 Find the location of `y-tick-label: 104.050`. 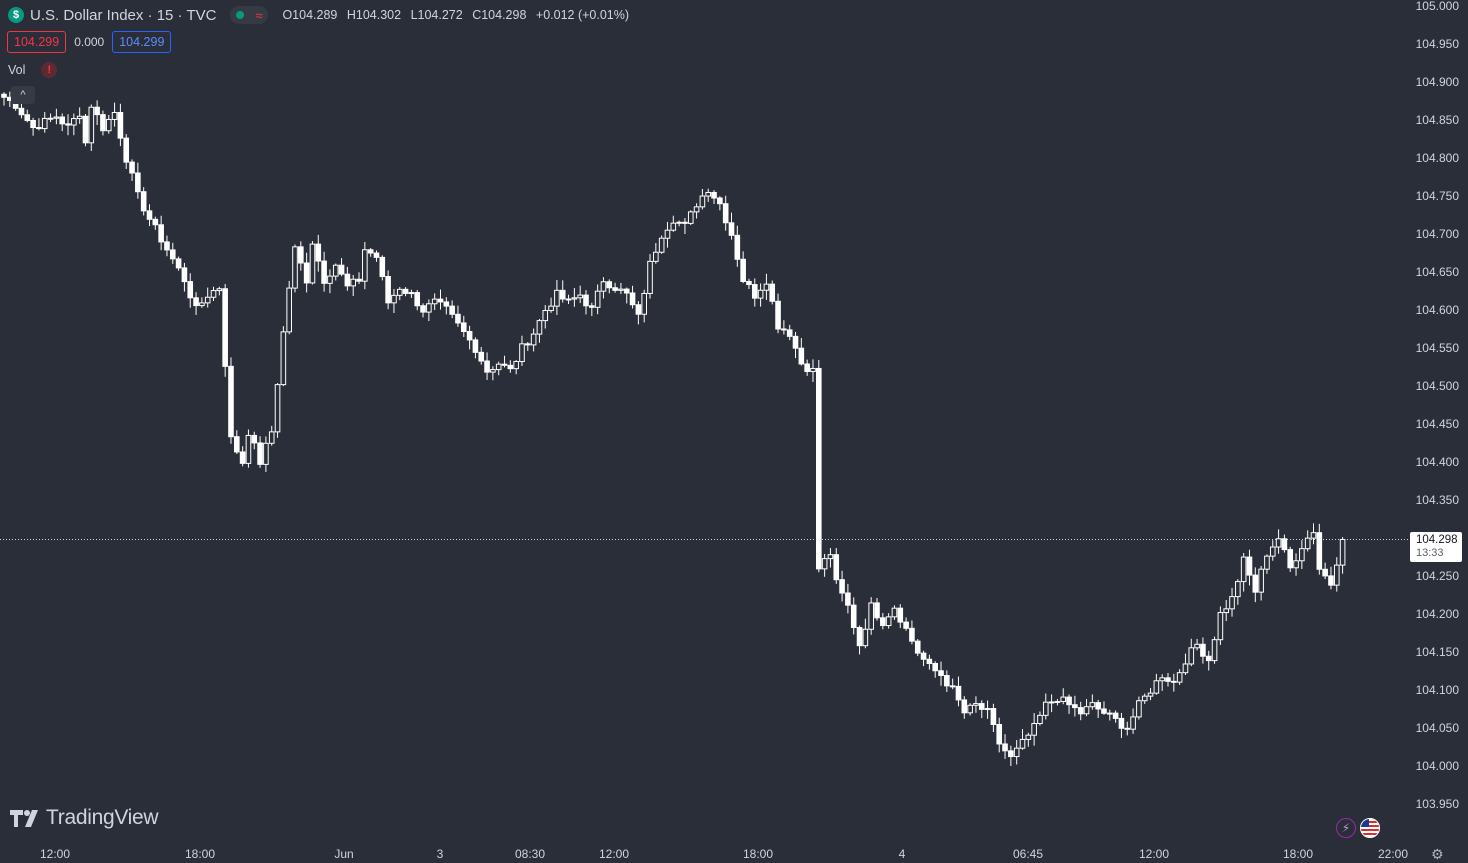

y-tick-label: 104.050 is located at coordinates (1438, 728).